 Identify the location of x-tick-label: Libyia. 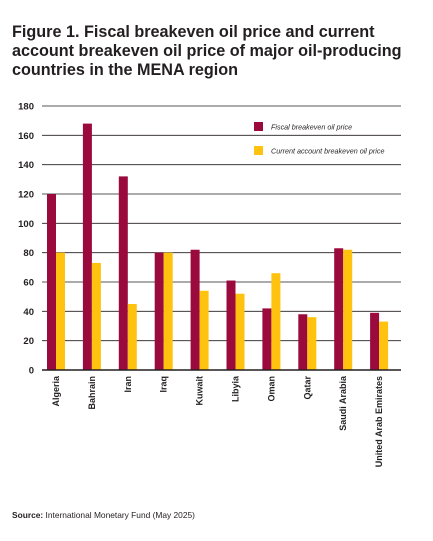
(236, 388).